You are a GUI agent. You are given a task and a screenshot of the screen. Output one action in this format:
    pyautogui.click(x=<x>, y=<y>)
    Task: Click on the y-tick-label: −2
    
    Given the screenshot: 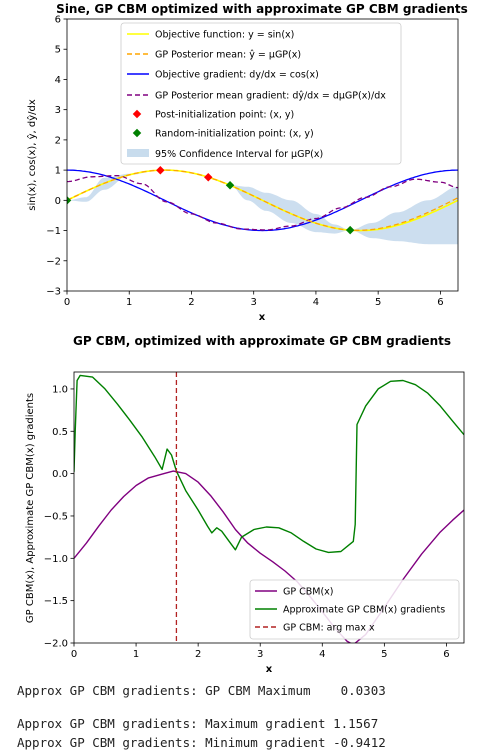 What is the action you would take?
    pyautogui.click(x=53, y=261)
    